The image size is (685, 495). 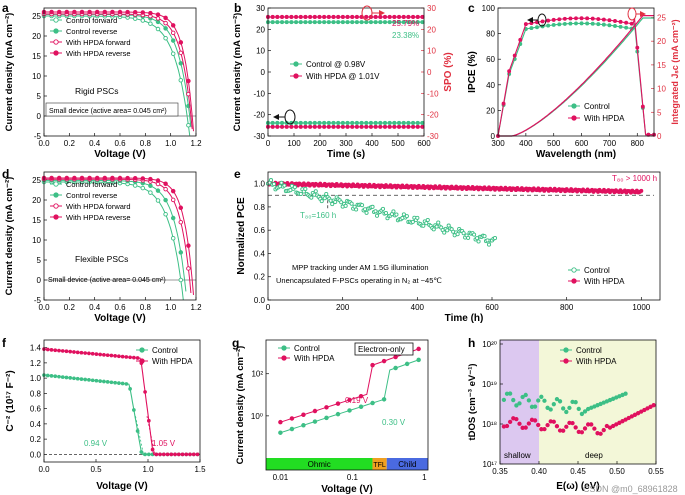 What do you see at coordinates (98, 53) in the screenshot?
I see `legend-label: With HPDA reverse` at bounding box center [98, 53].